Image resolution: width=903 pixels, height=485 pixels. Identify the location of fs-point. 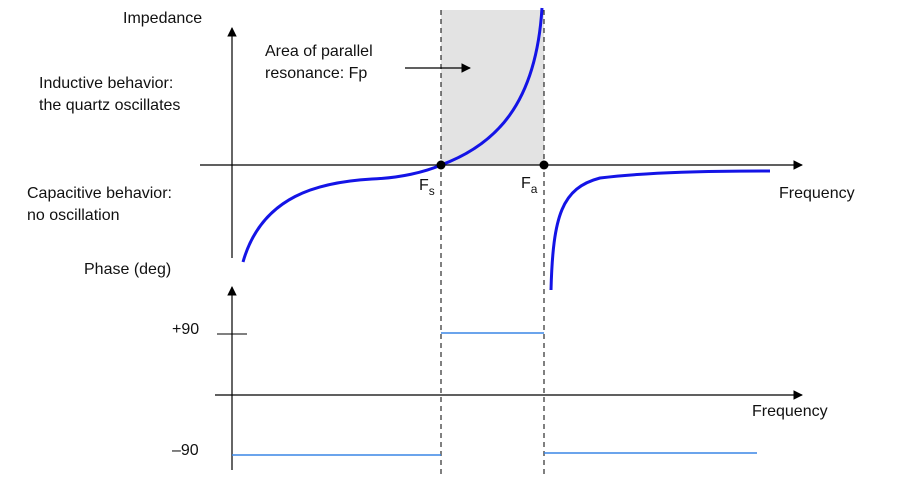
(441, 165).